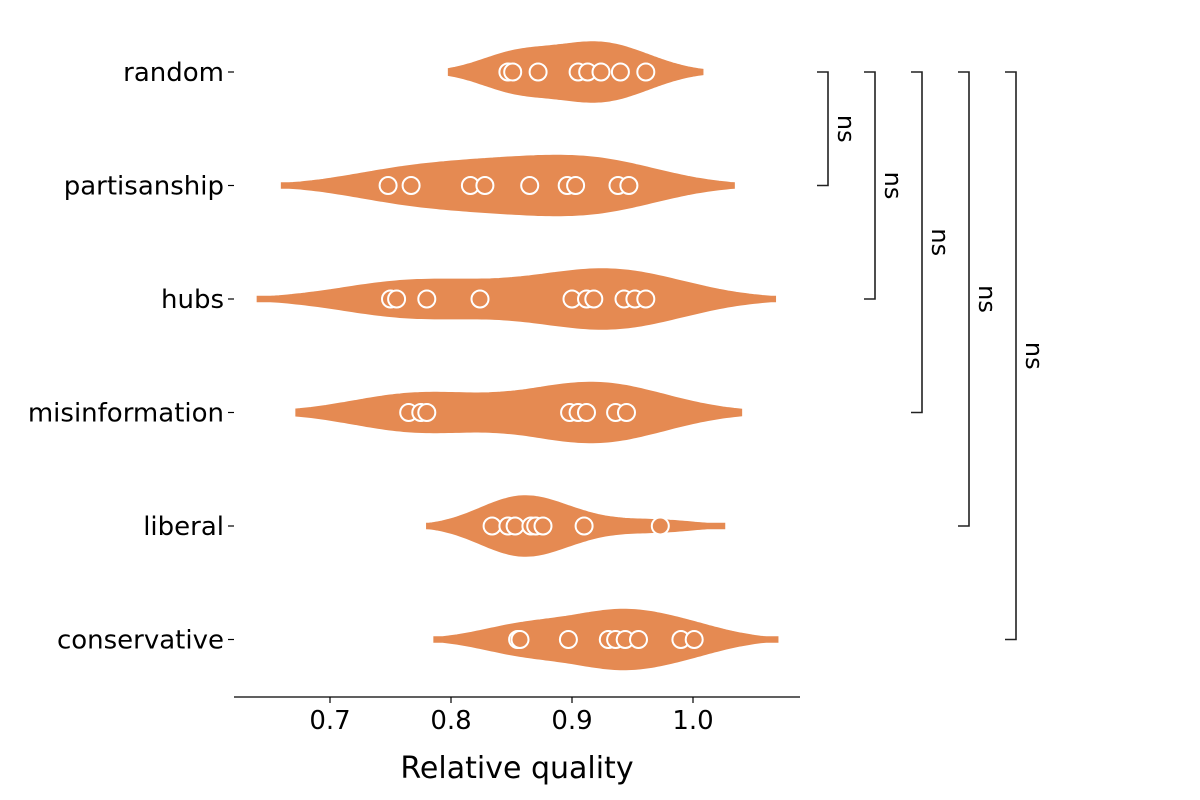 The height and width of the screenshot is (800, 1200). I want to click on y-tick-label-conservative: conservative, so click(140, 641).